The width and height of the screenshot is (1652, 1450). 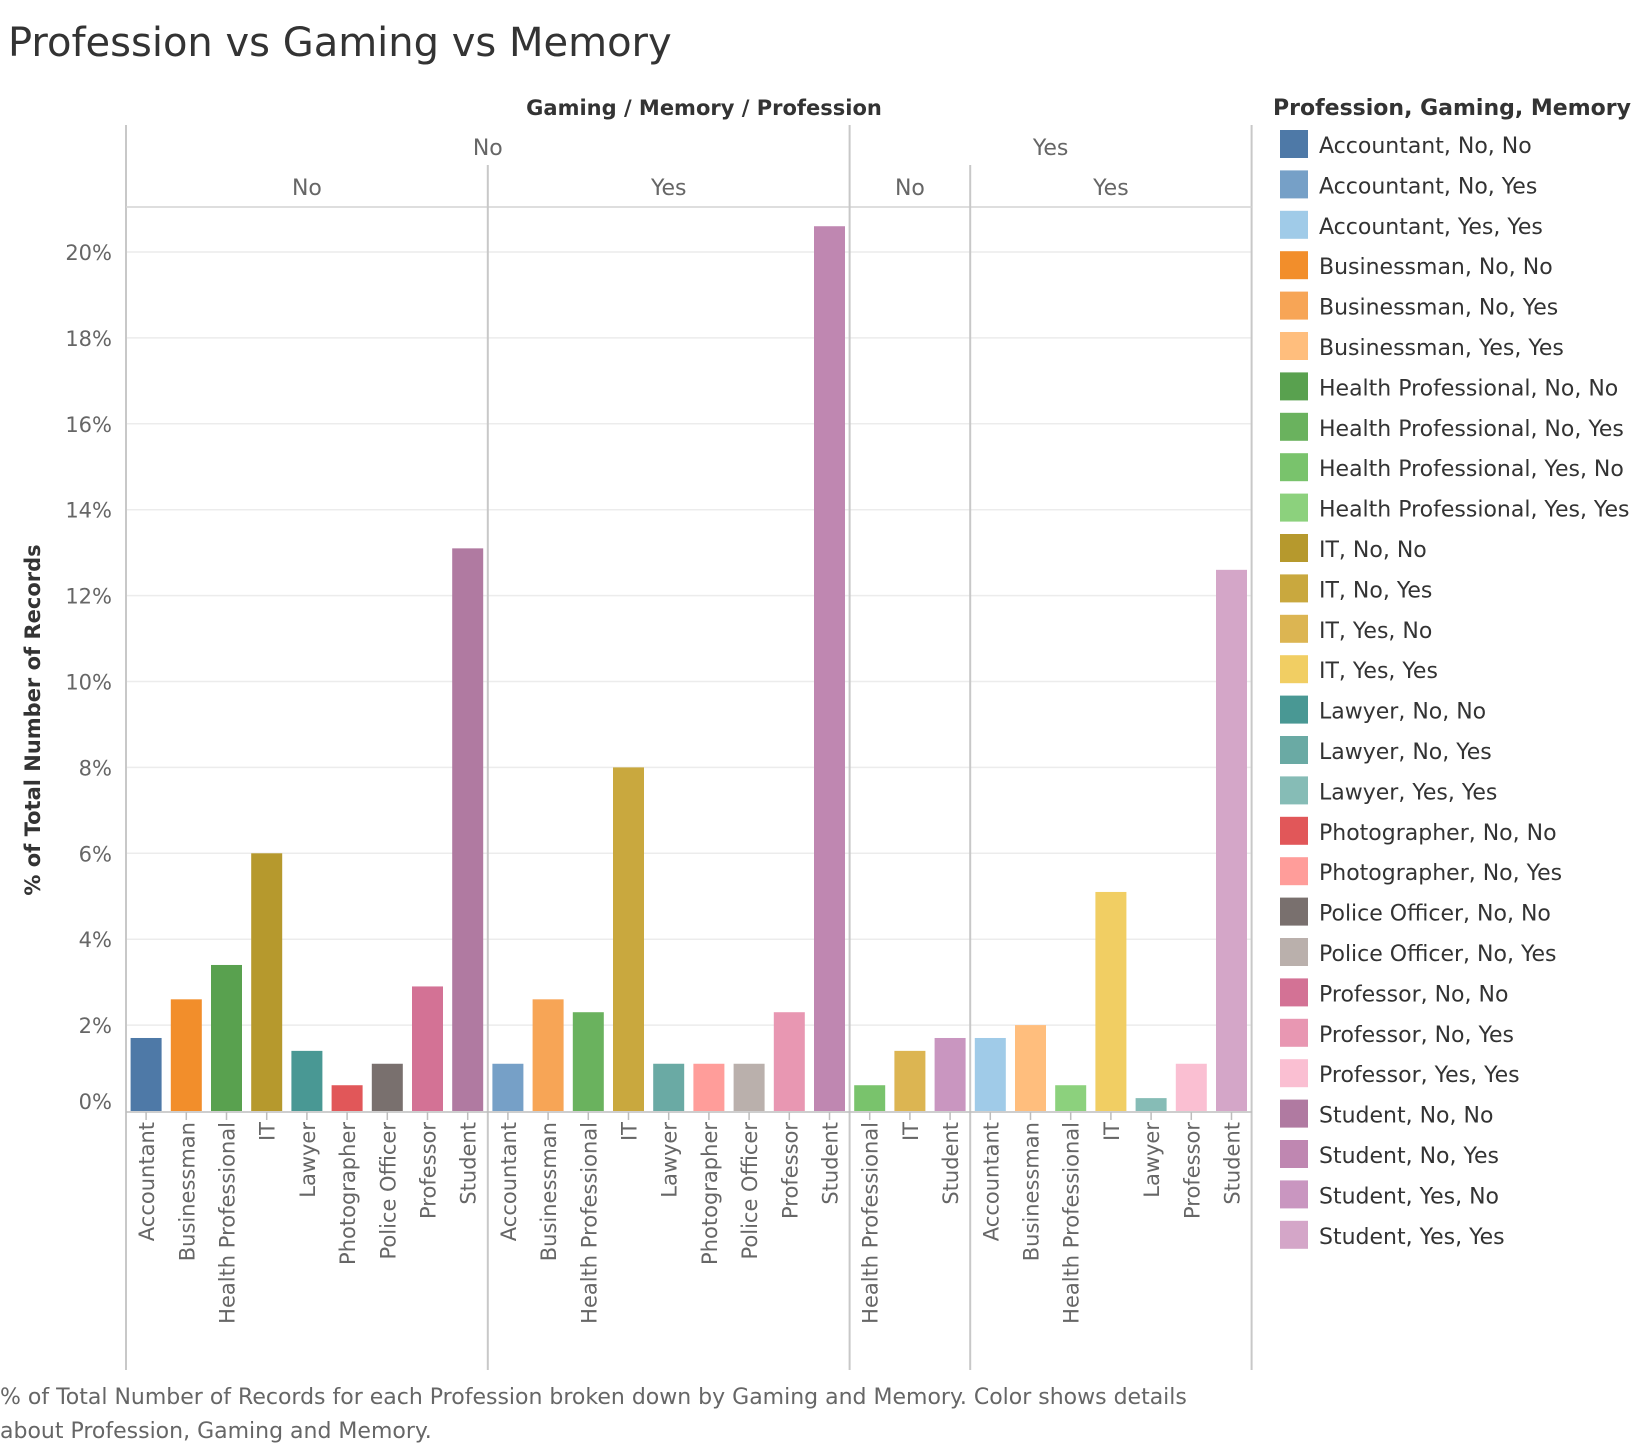 What do you see at coordinates (1436, 267) in the screenshot?
I see `legend-label: Businessman, No, No` at bounding box center [1436, 267].